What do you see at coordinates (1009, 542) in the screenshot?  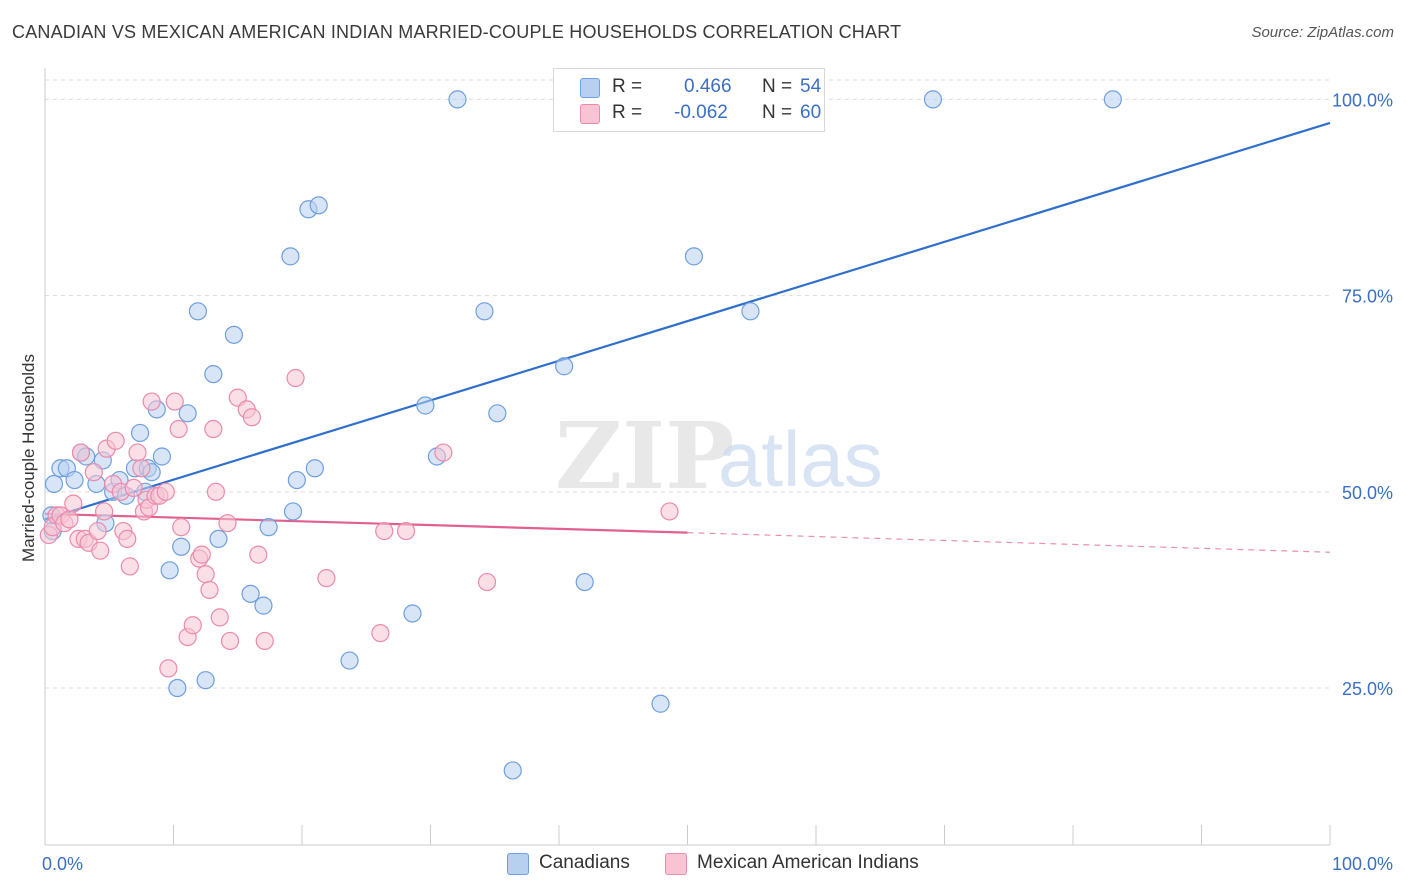 I see `mexican-trend-line-extension` at bounding box center [1009, 542].